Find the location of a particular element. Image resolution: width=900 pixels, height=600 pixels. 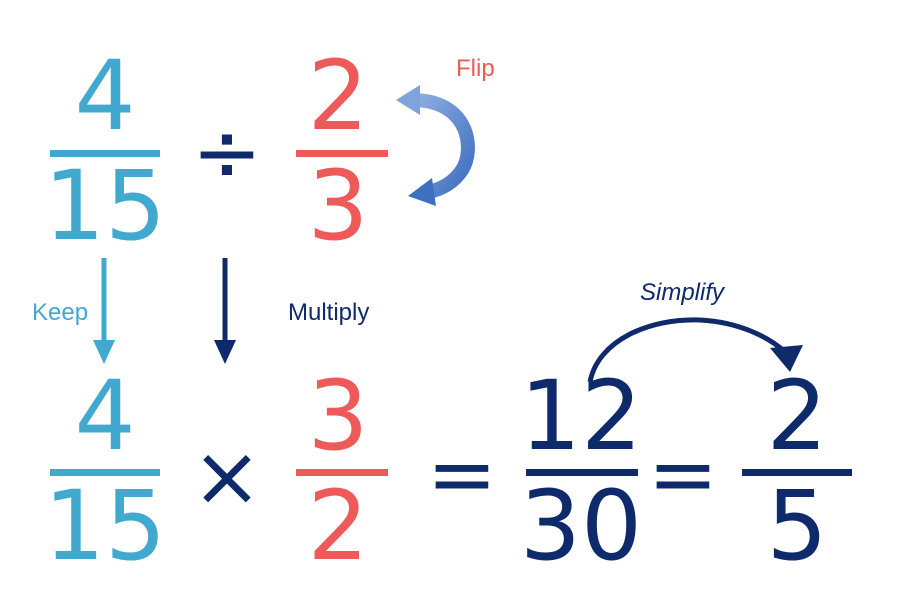

top-divide-operator: ÷ is located at coordinates (227, 152).